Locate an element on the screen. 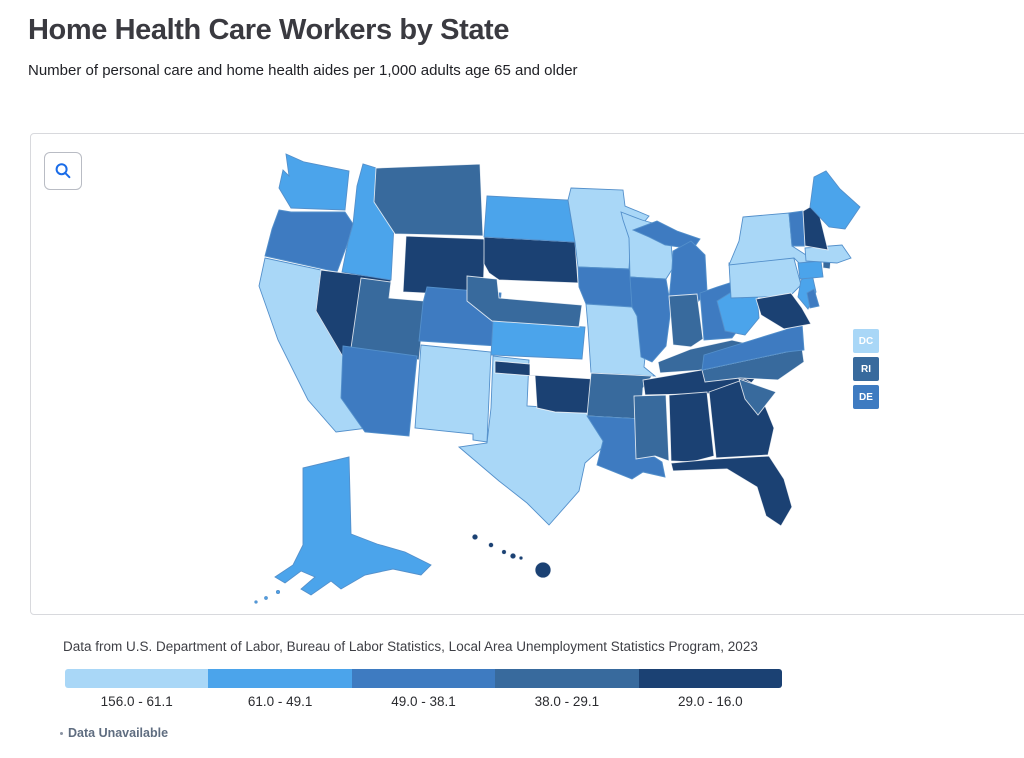  state-me is located at coordinates (835, 200).